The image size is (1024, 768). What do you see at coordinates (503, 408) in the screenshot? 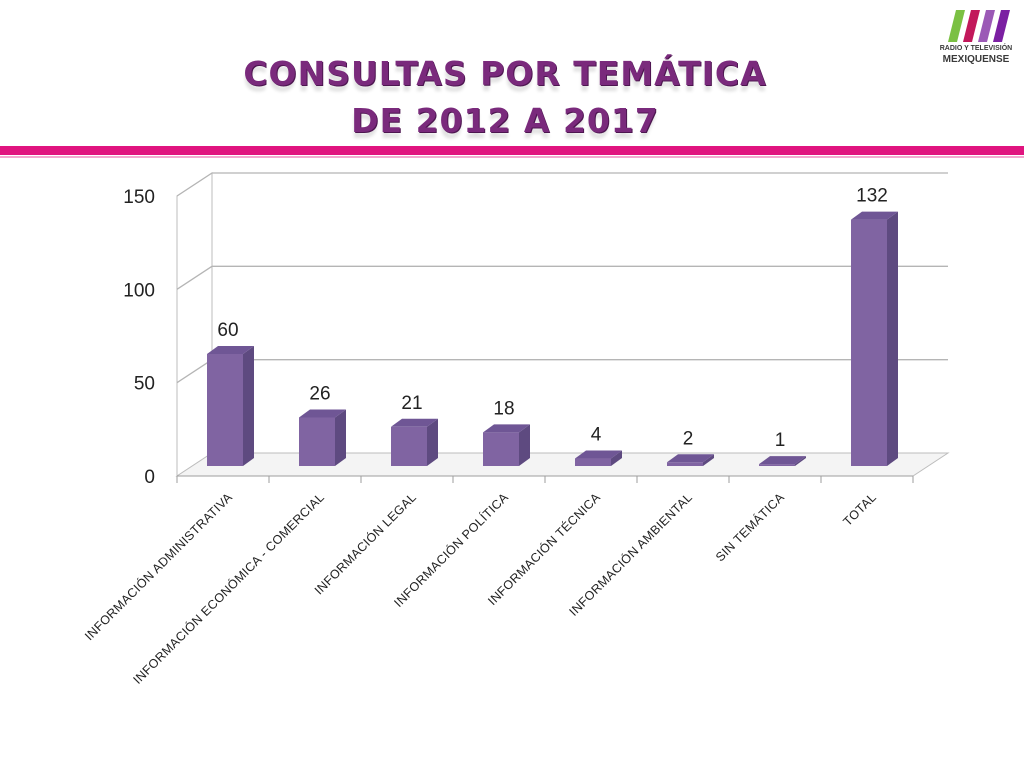
I see `data-label: 18` at bounding box center [503, 408].